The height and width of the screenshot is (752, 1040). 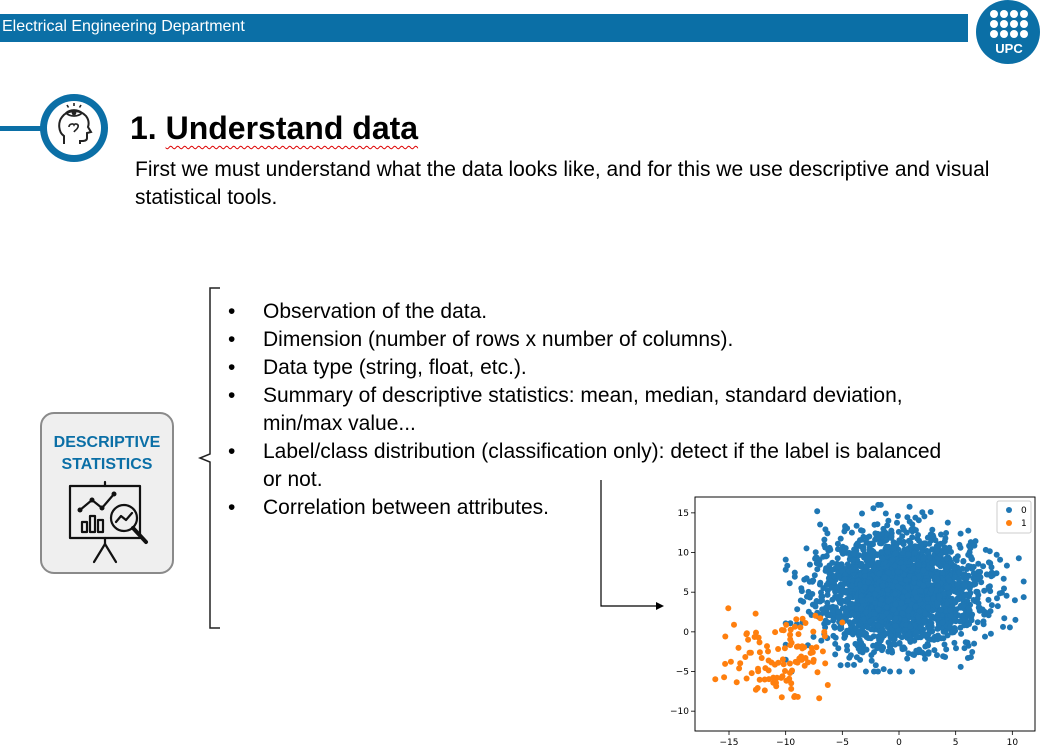 What do you see at coordinates (632, 545) in the screenshot?
I see `connector-arrow` at bounding box center [632, 545].